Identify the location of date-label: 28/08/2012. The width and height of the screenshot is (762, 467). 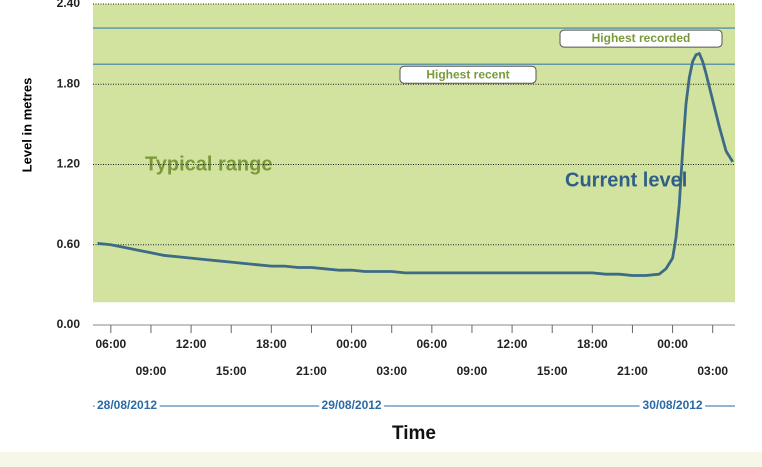
(127, 405).